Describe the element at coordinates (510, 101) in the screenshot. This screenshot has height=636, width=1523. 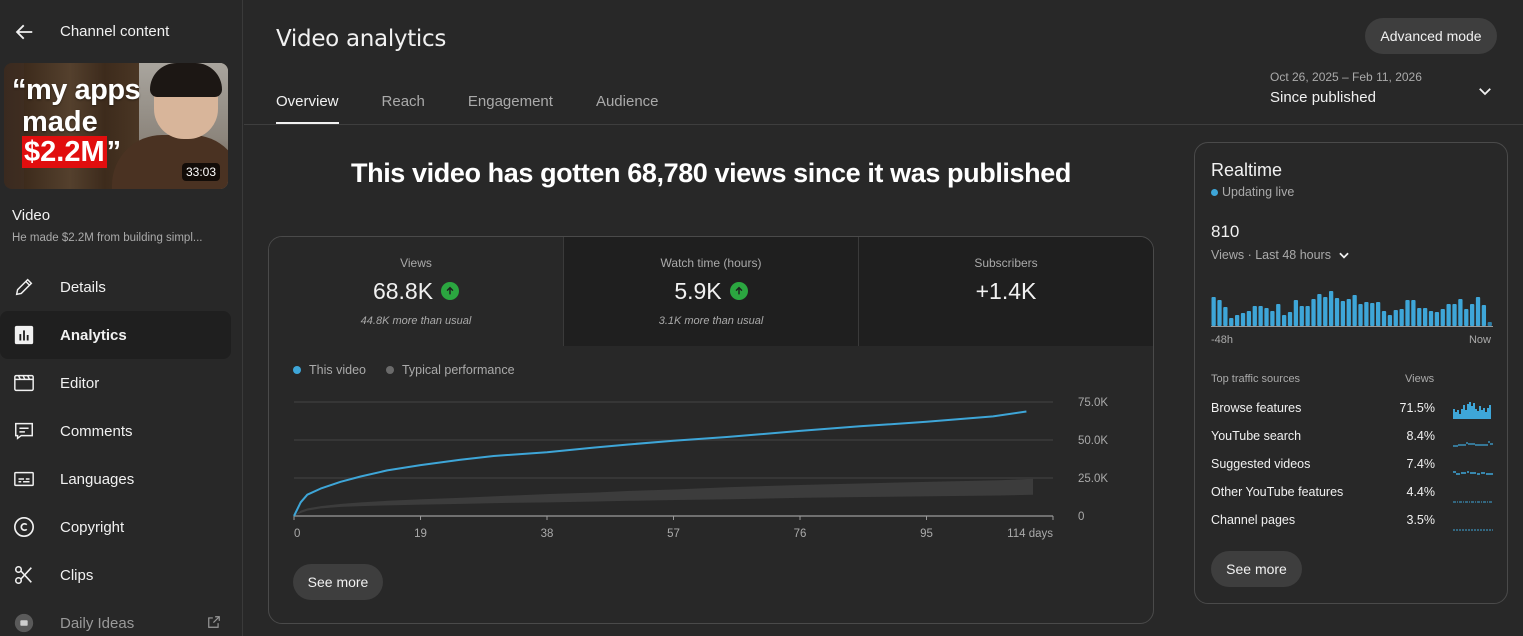
I see `tab-engagement: Engagement` at that location.